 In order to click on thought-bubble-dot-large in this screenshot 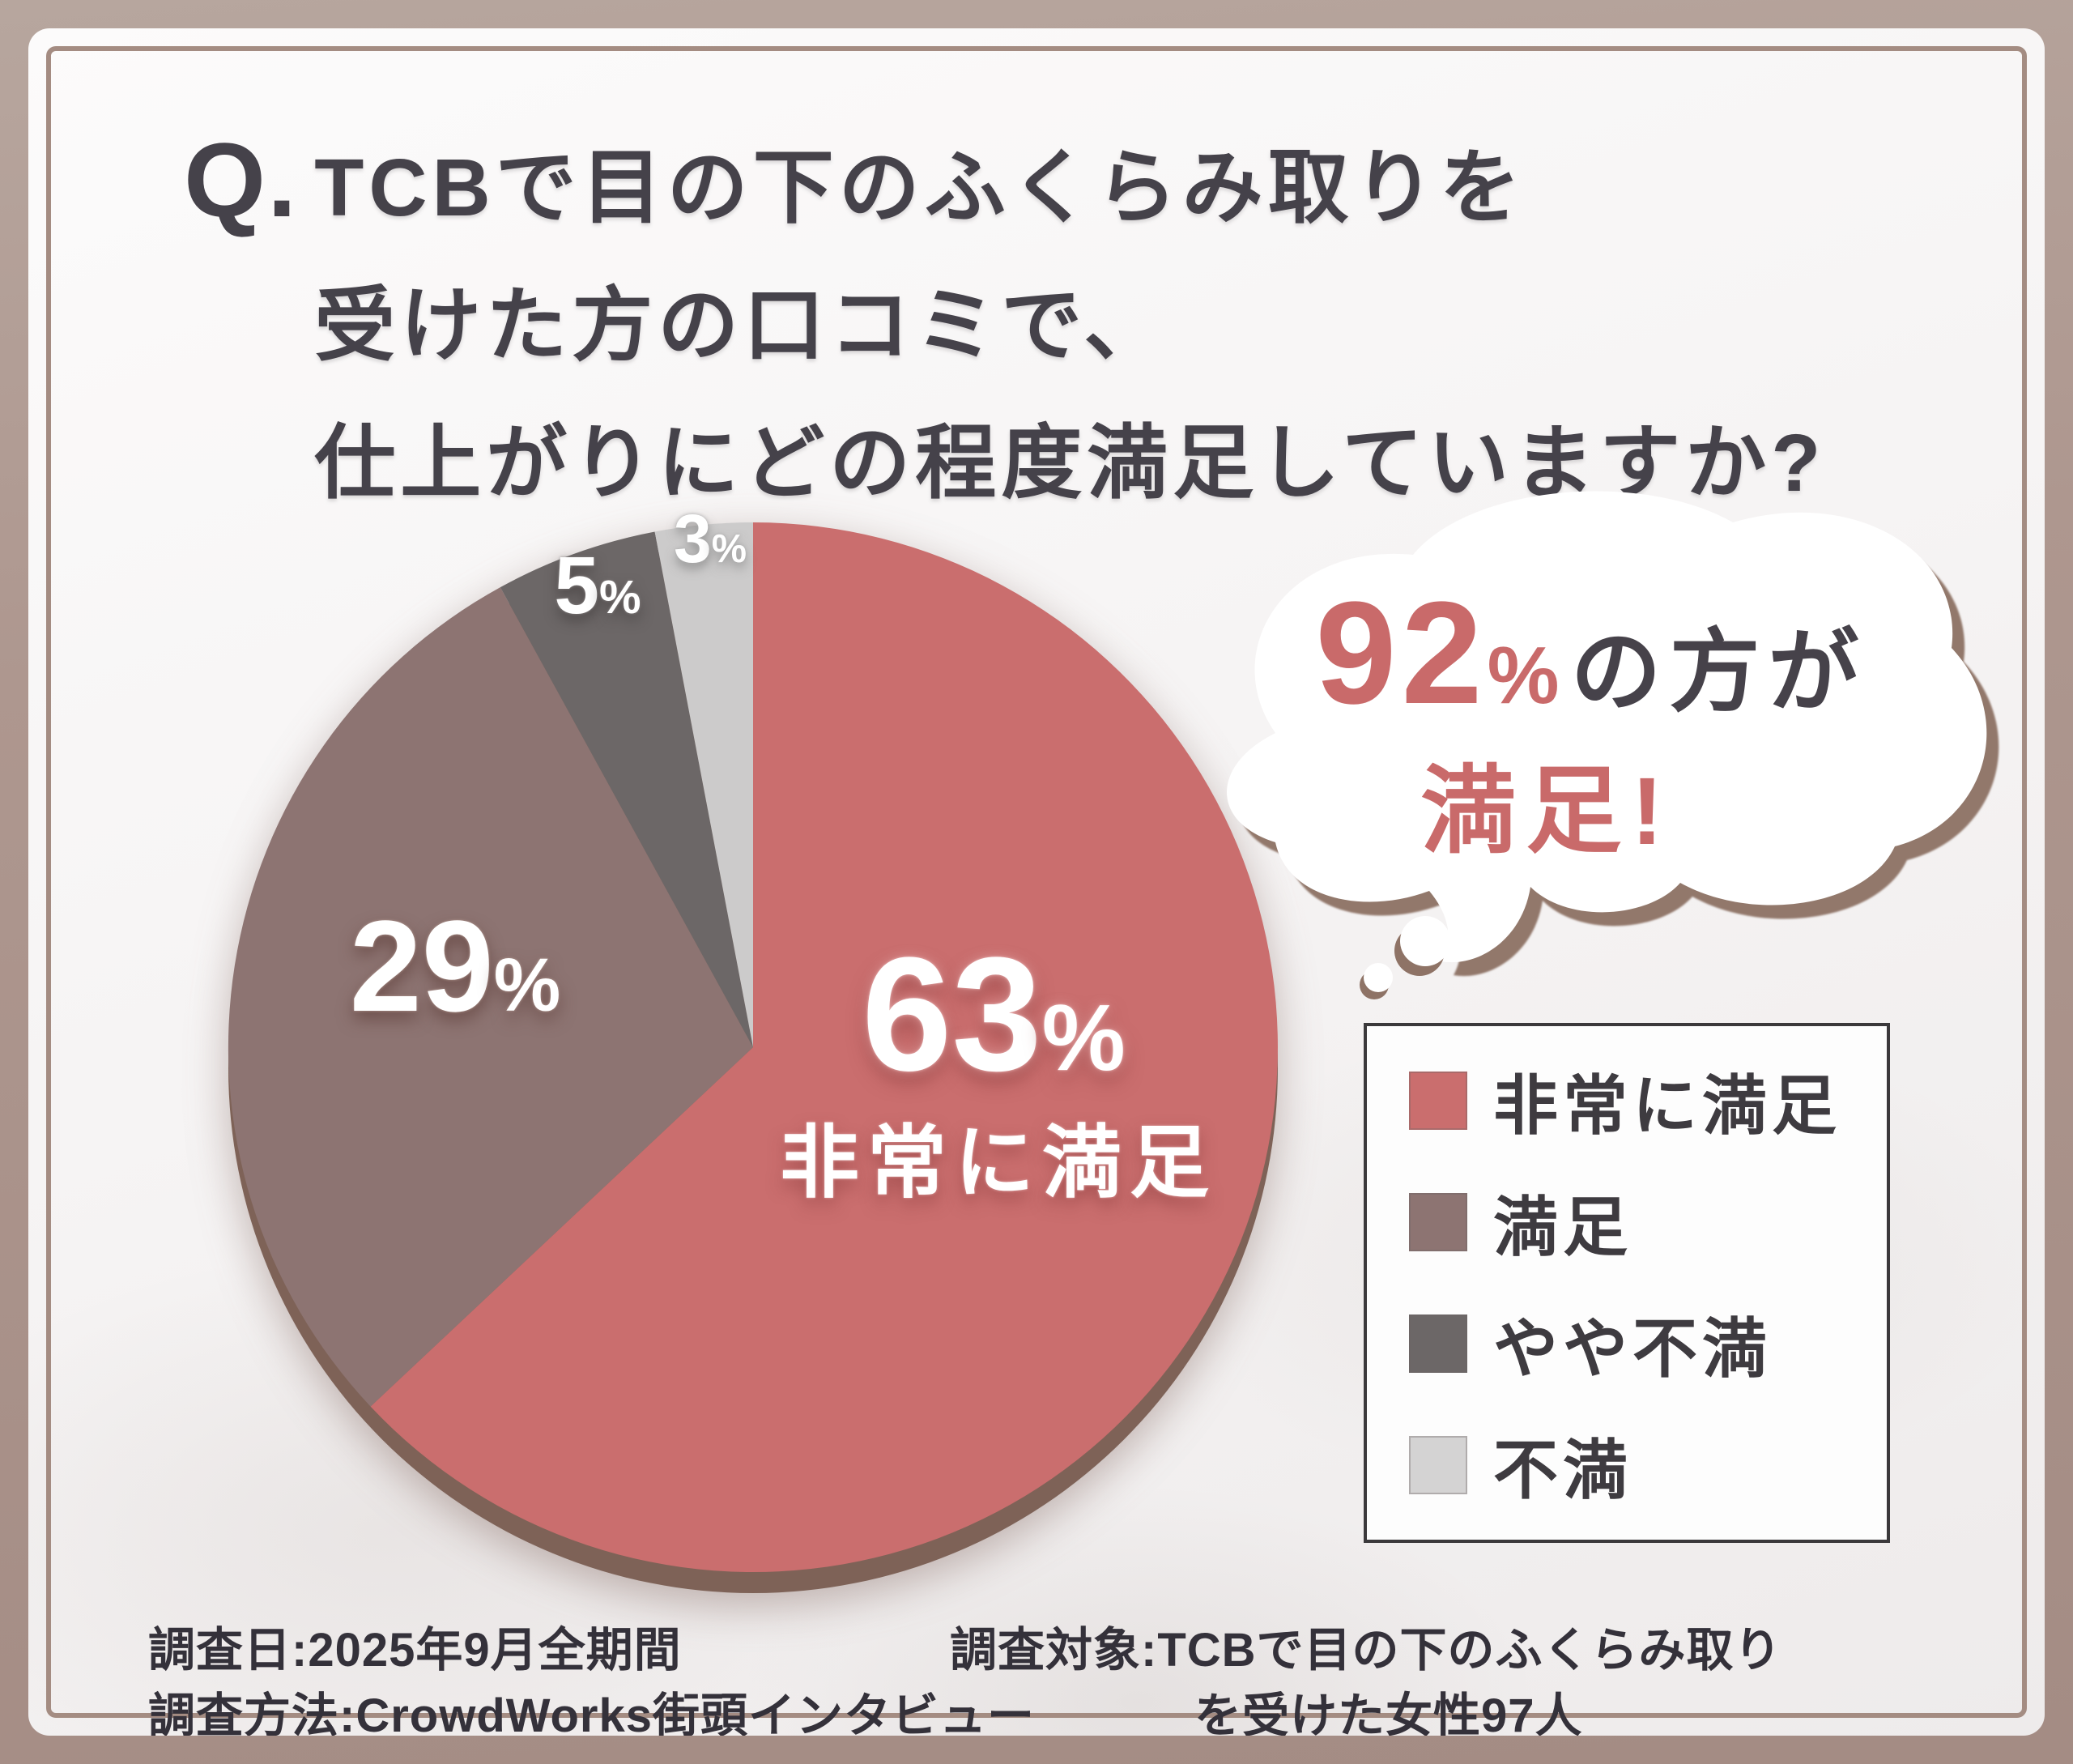, I will do `click(1425, 941)`.